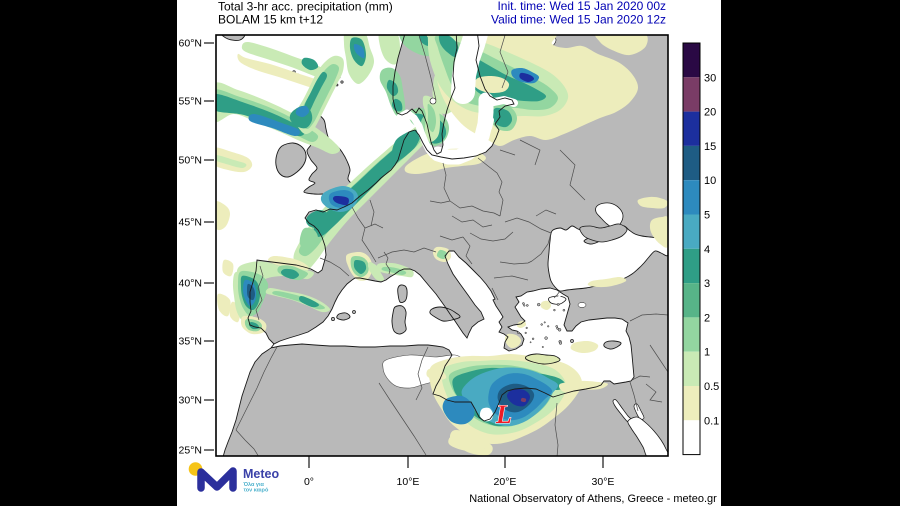  What do you see at coordinates (603, 482) in the screenshot?
I see `svg-text: 30°E` at bounding box center [603, 482].